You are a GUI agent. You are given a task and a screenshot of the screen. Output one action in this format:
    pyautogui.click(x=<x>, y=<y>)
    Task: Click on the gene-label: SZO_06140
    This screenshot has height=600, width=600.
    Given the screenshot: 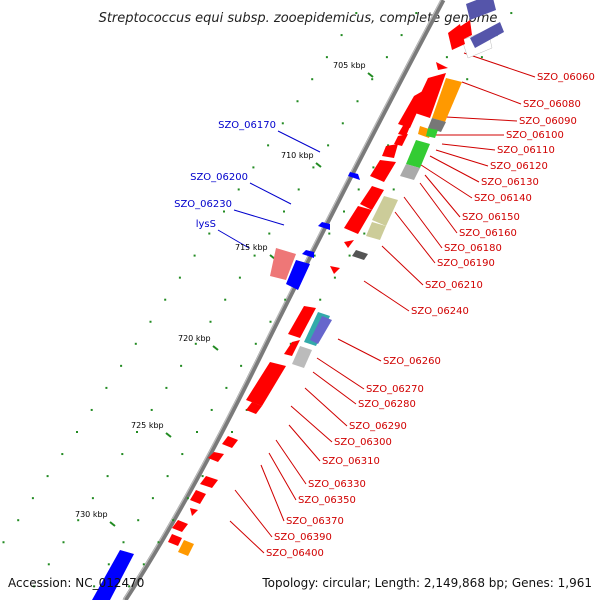 What is the action you would take?
    pyautogui.click(x=503, y=198)
    